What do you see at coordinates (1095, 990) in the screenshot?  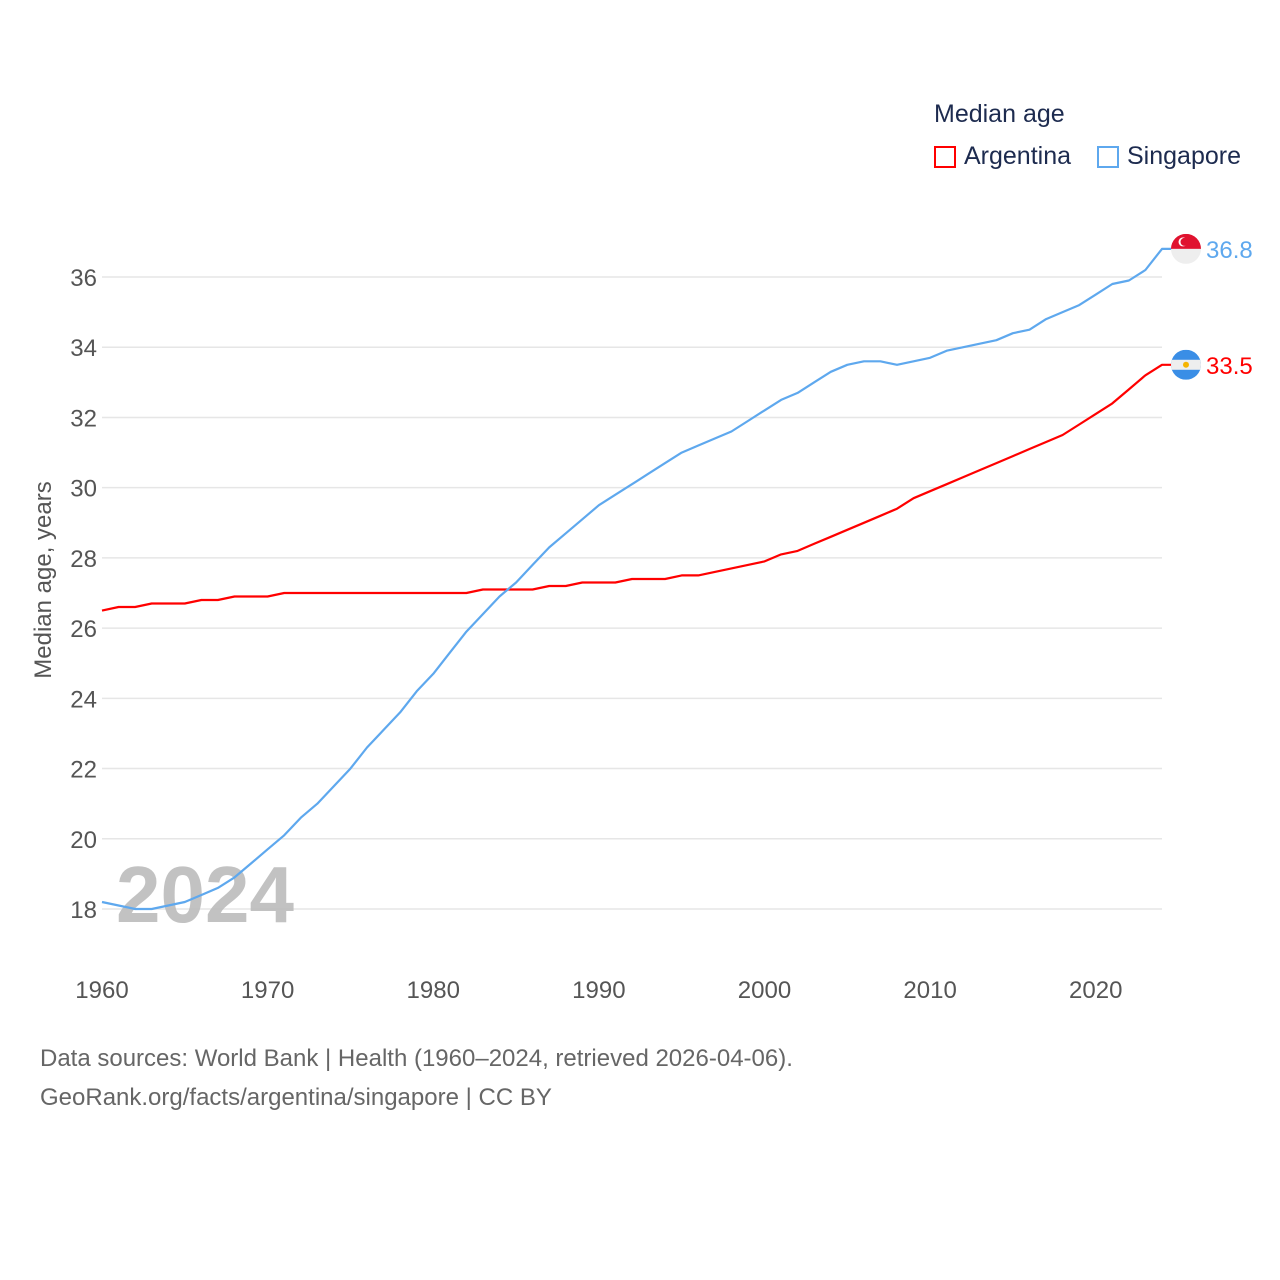 I see `x-tick-label: 2020` at bounding box center [1095, 990].